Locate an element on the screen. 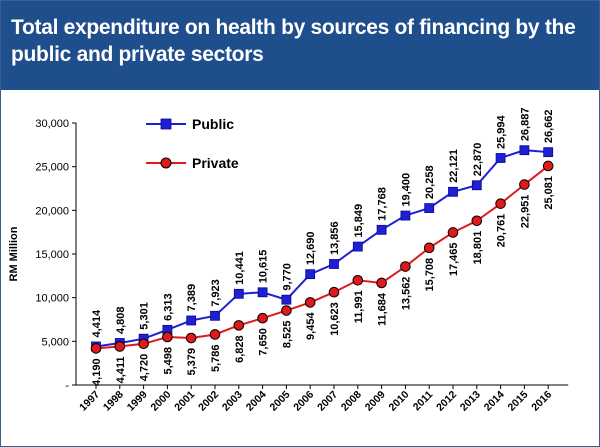 This screenshot has height=447, width=600. y-tick-label: 25,000 is located at coordinates (52, 168).